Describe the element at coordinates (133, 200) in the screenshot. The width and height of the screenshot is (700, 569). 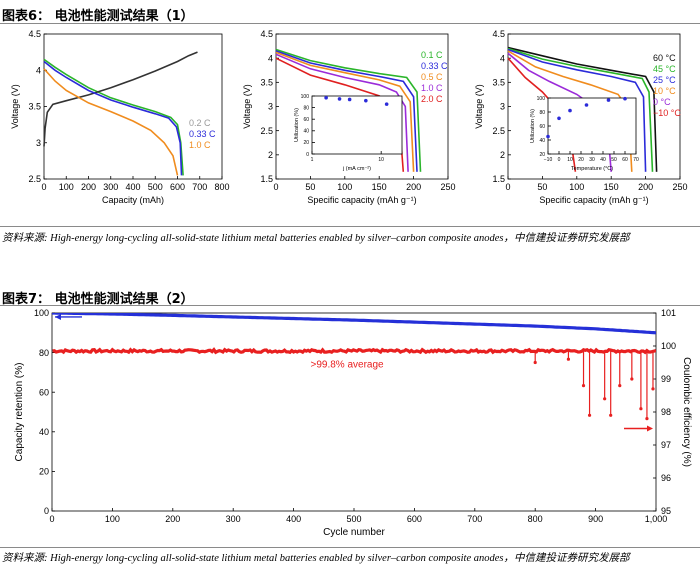
I see `chart1-x-axis-label: Capacity (mAh)` at that location.